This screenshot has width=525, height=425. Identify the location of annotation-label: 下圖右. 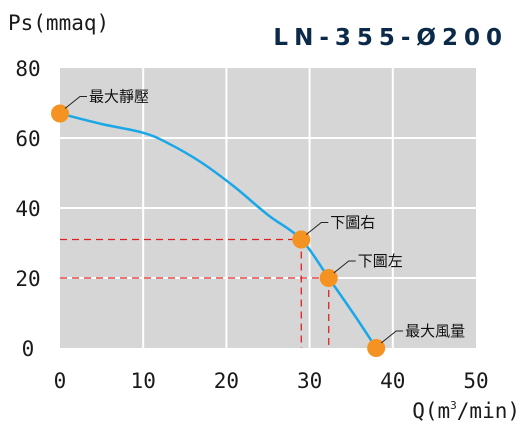
(352, 223).